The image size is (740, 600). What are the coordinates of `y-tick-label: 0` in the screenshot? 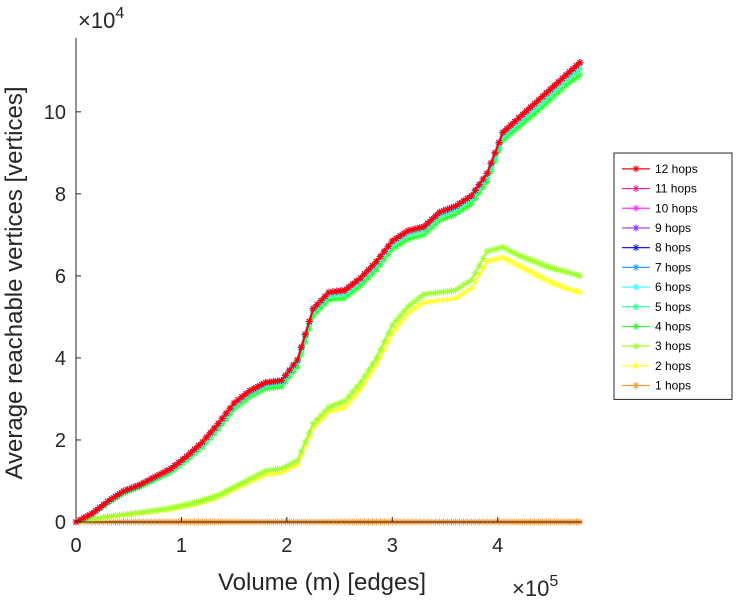 It's located at (60, 523).